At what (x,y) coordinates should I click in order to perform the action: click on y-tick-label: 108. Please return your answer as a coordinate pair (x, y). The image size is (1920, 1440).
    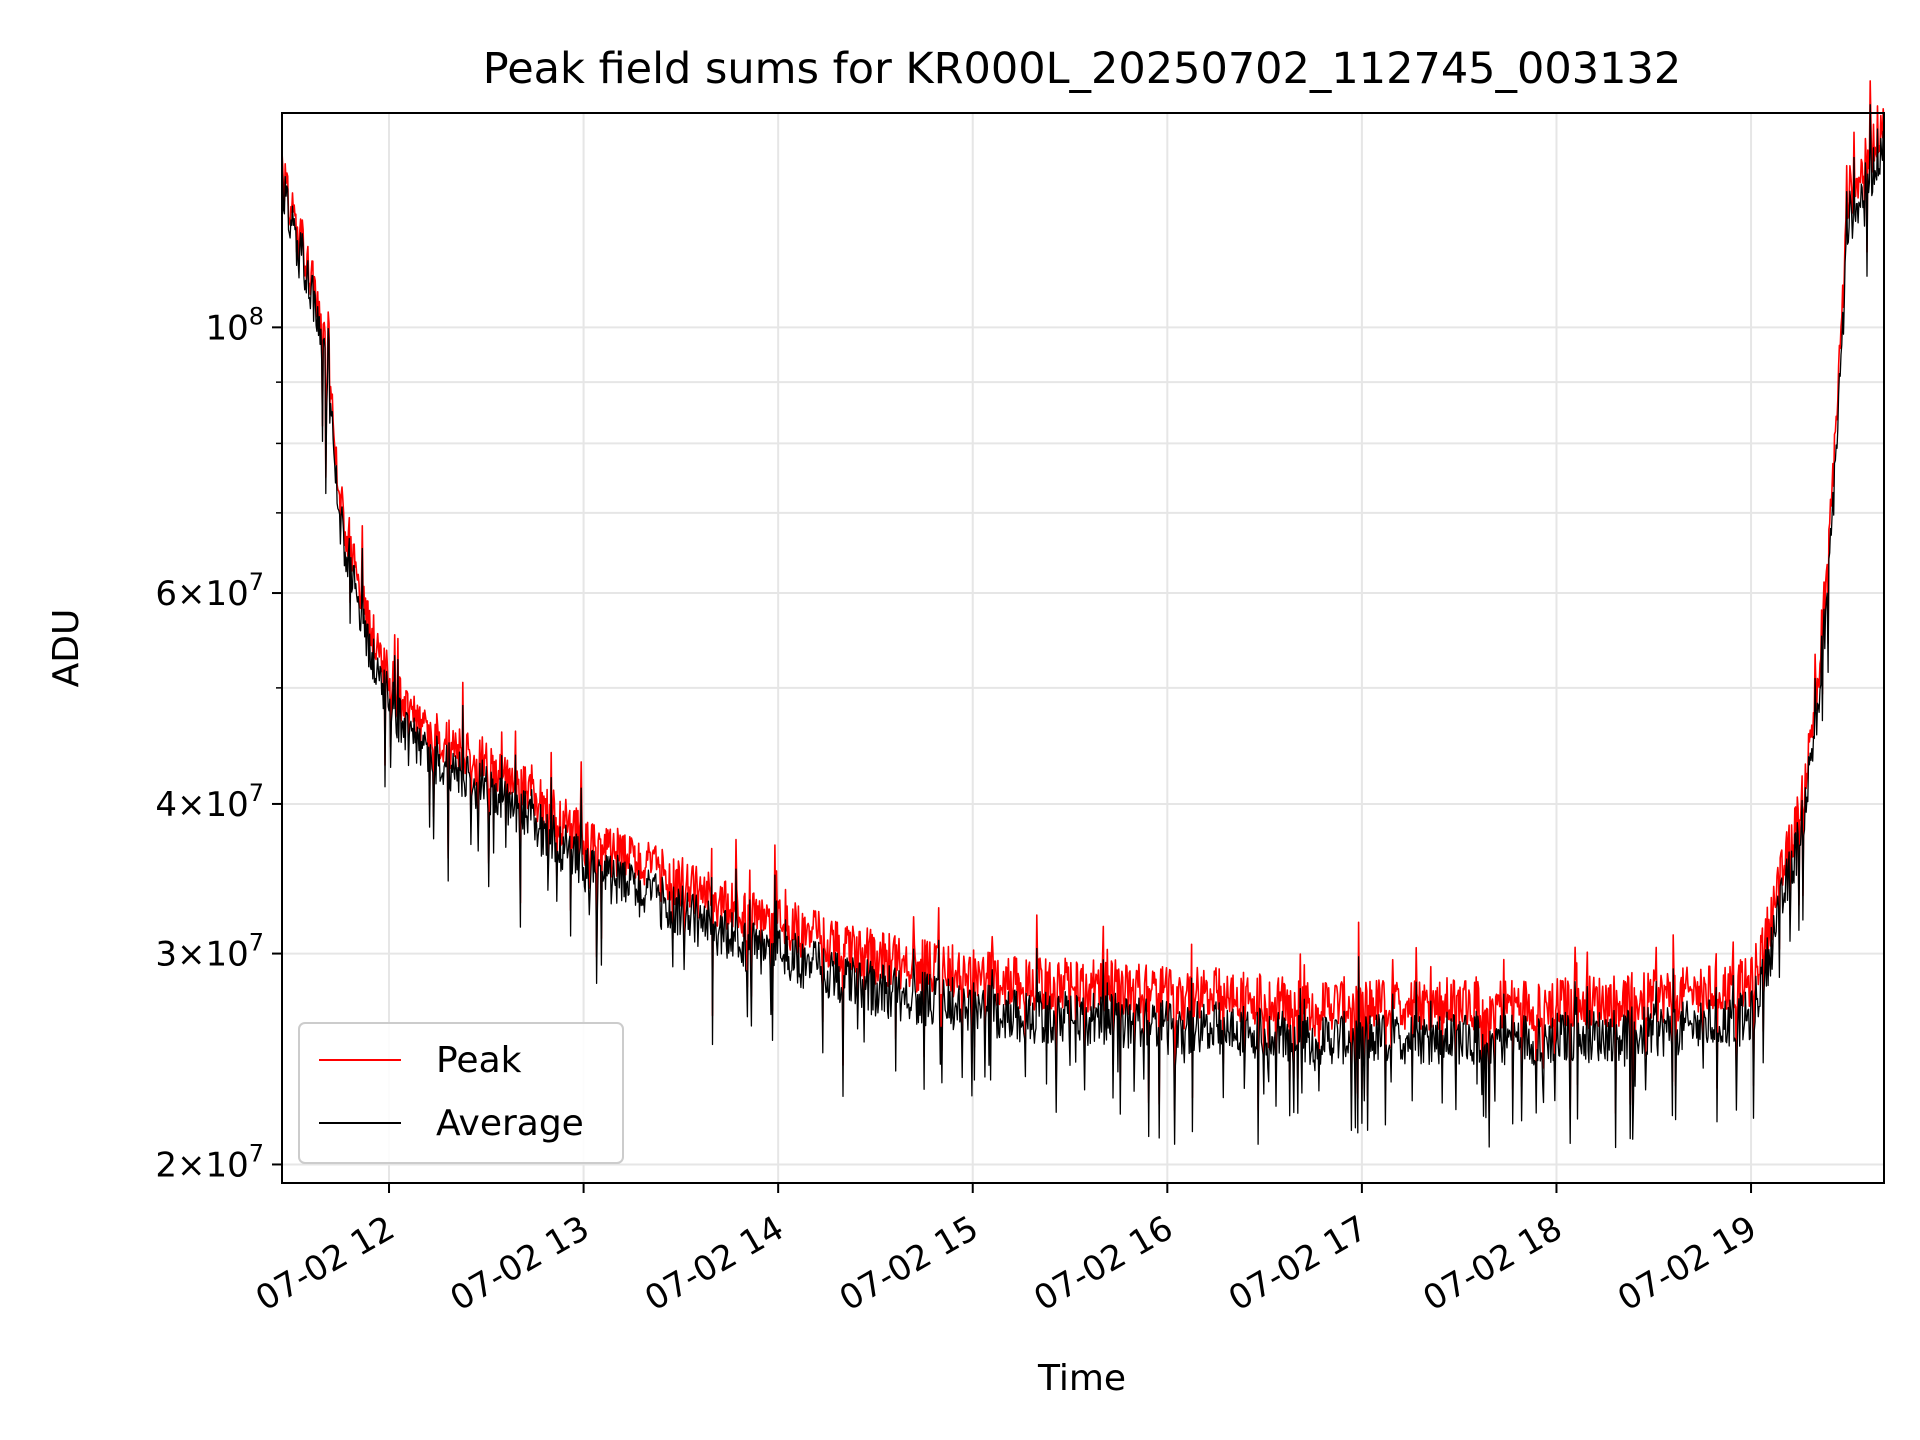
    Looking at the image, I should click on (234, 325).